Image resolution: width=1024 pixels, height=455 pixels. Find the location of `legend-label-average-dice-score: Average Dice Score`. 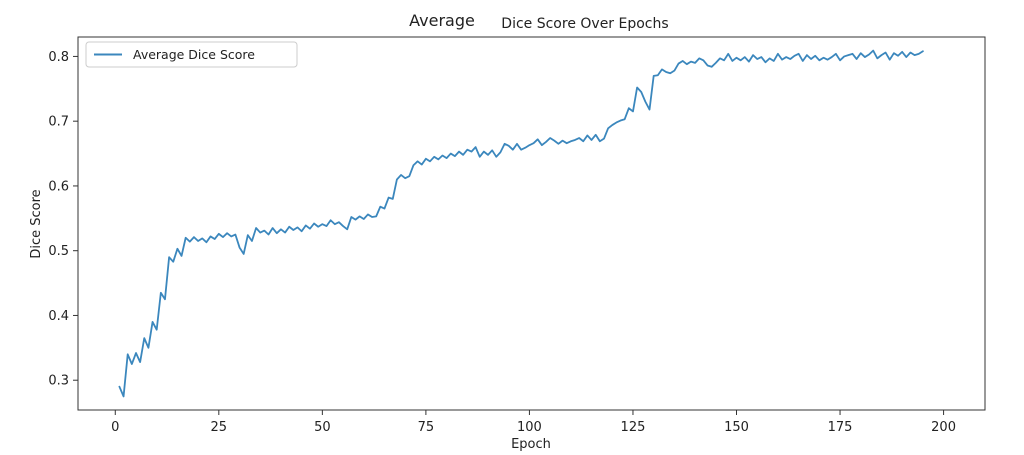

legend-label-average-dice-score: Average Dice Score is located at coordinates (194, 54).